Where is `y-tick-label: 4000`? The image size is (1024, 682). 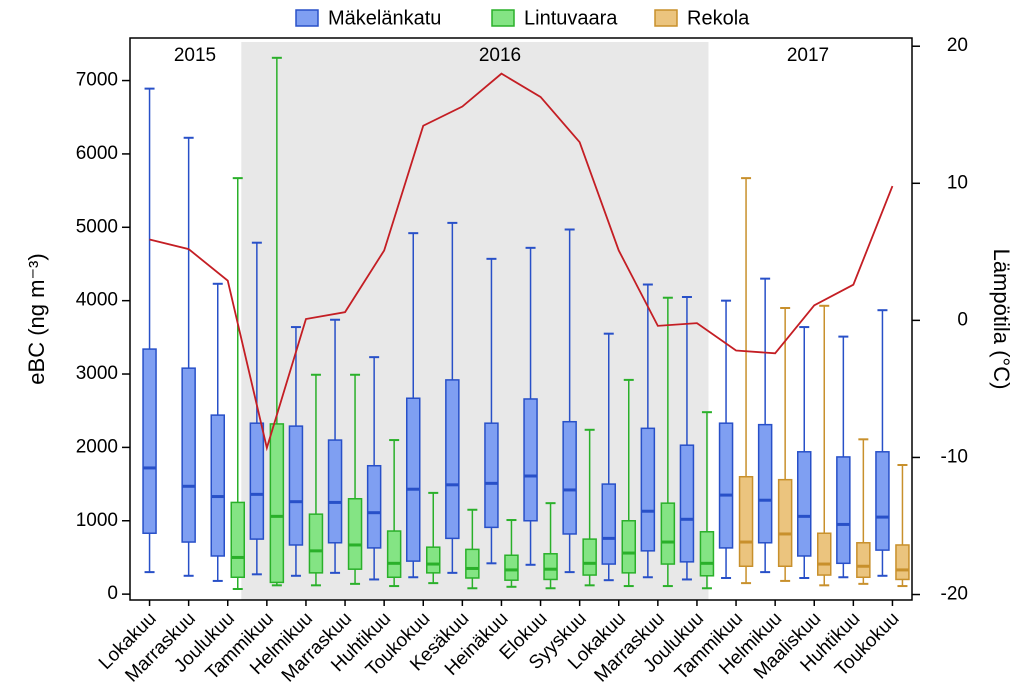 y-tick-label: 4000 is located at coordinates (97, 300).